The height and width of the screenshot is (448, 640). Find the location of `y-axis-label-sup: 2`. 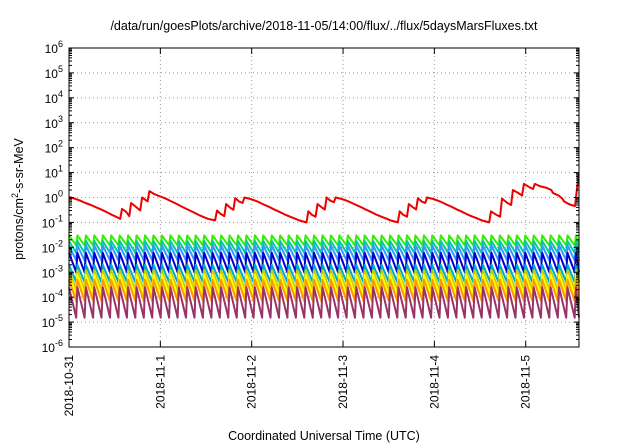

y-axis-label-sup: 2 is located at coordinates (15, 195).